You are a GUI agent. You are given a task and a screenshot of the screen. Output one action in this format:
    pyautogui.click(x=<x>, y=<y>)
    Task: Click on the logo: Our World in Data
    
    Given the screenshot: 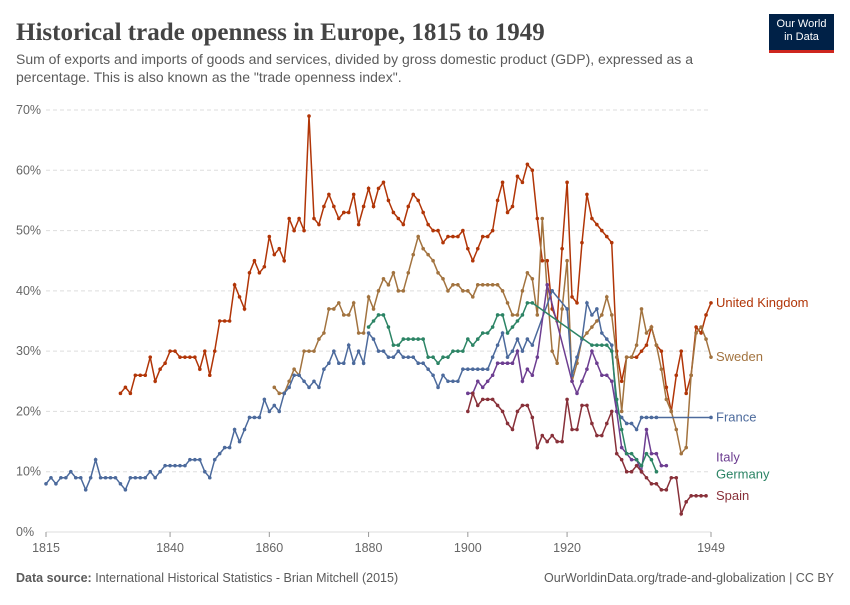 What is the action you would take?
    pyautogui.click(x=801, y=30)
    